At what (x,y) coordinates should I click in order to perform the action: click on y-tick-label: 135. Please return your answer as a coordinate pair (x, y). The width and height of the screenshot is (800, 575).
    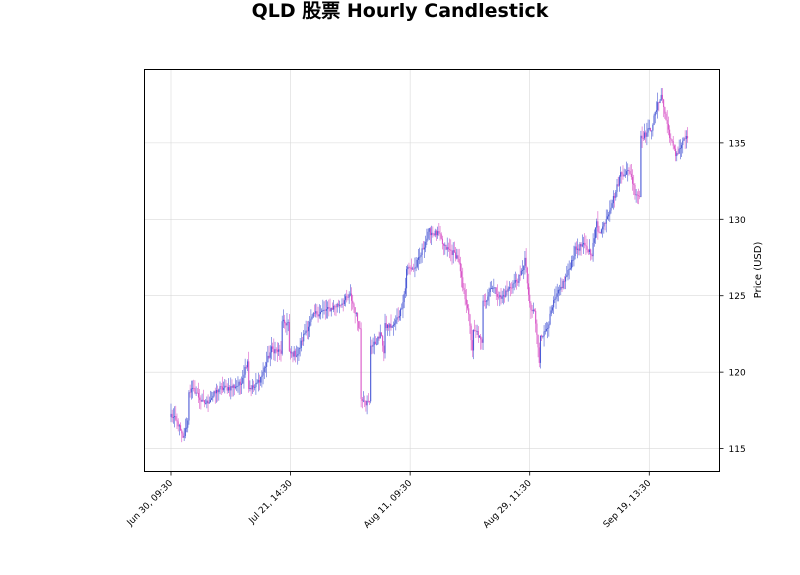
    Looking at the image, I should click on (737, 144).